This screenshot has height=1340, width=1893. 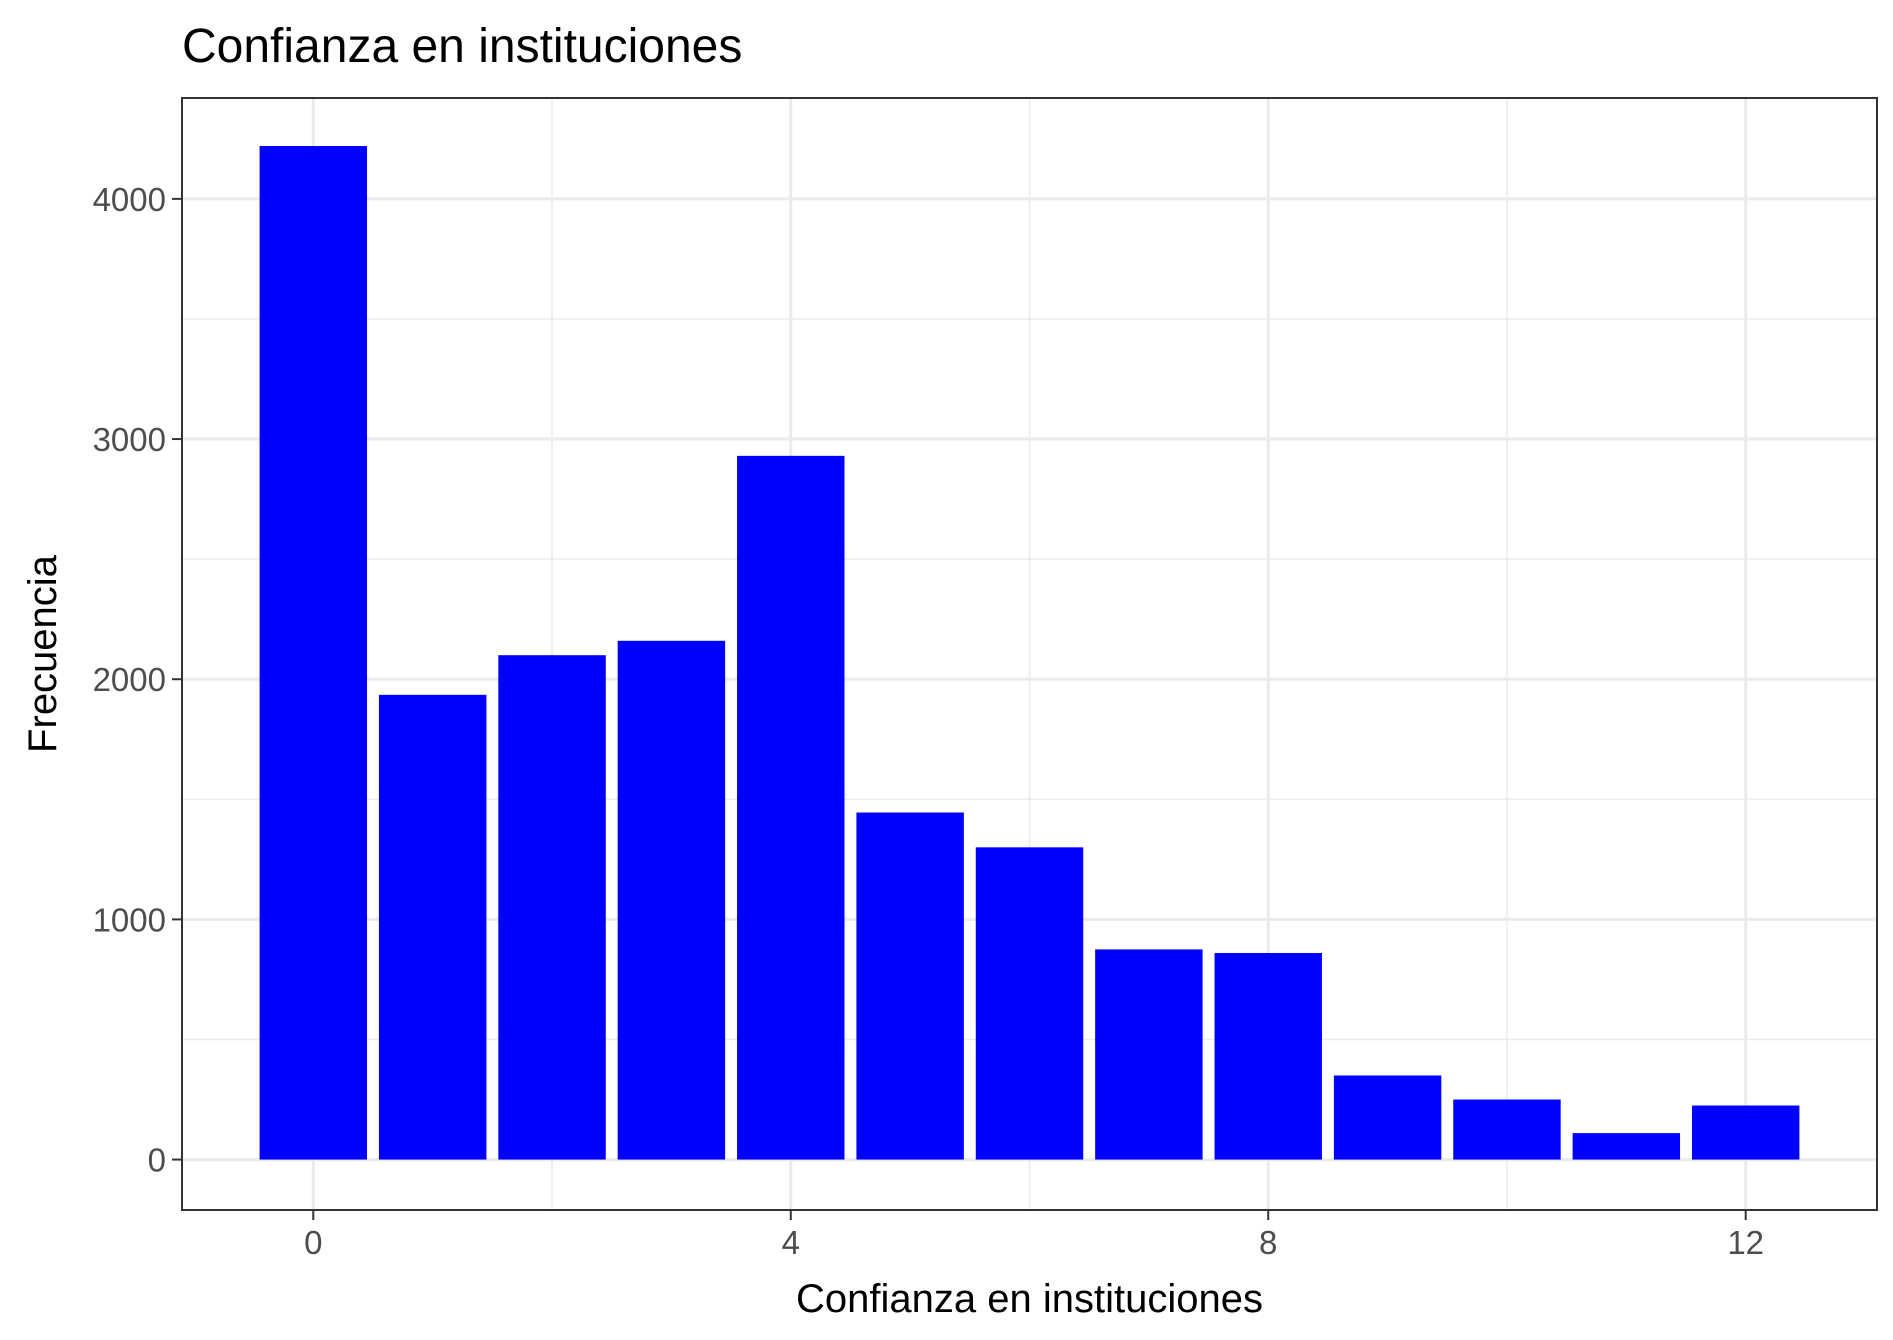 What do you see at coordinates (791, 1242) in the screenshot?
I see `x-tick-label: 4` at bounding box center [791, 1242].